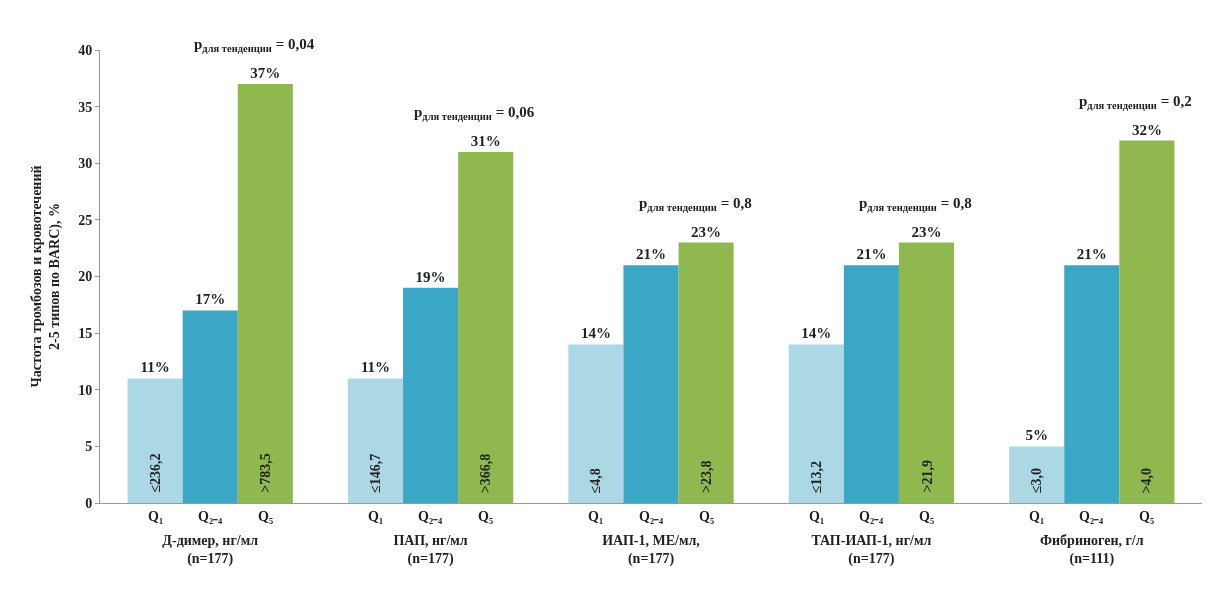 The width and height of the screenshot is (1222, 598). Describe the element at coordinates (156, 516) in the screenshot. I see `series-label: Q₁` at that location.